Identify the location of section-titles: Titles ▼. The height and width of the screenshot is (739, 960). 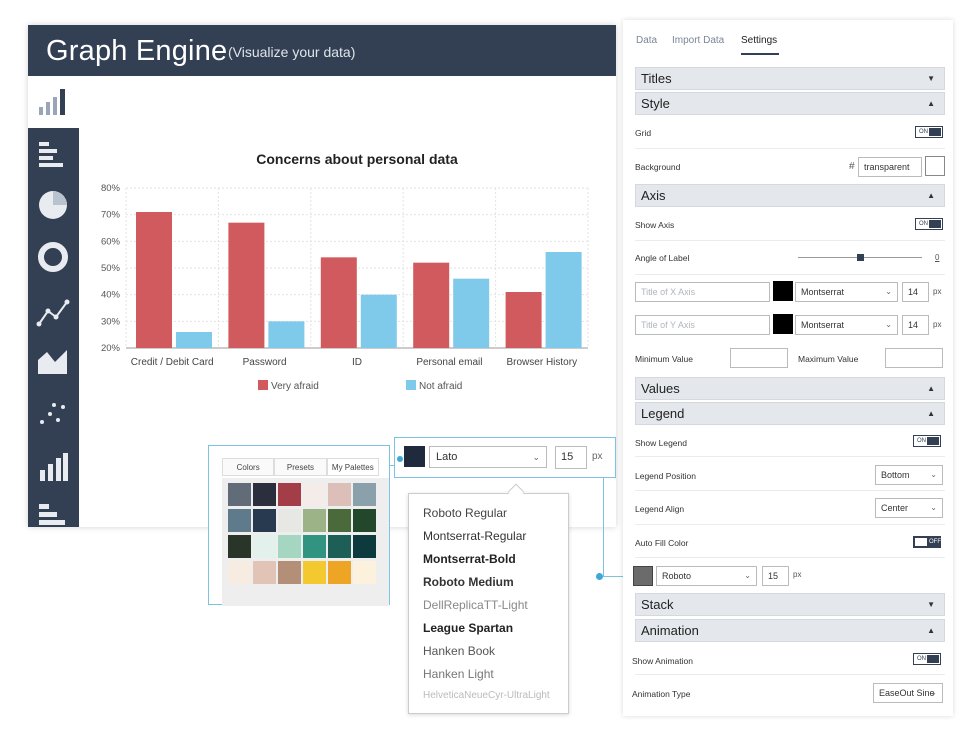
(790, 78).